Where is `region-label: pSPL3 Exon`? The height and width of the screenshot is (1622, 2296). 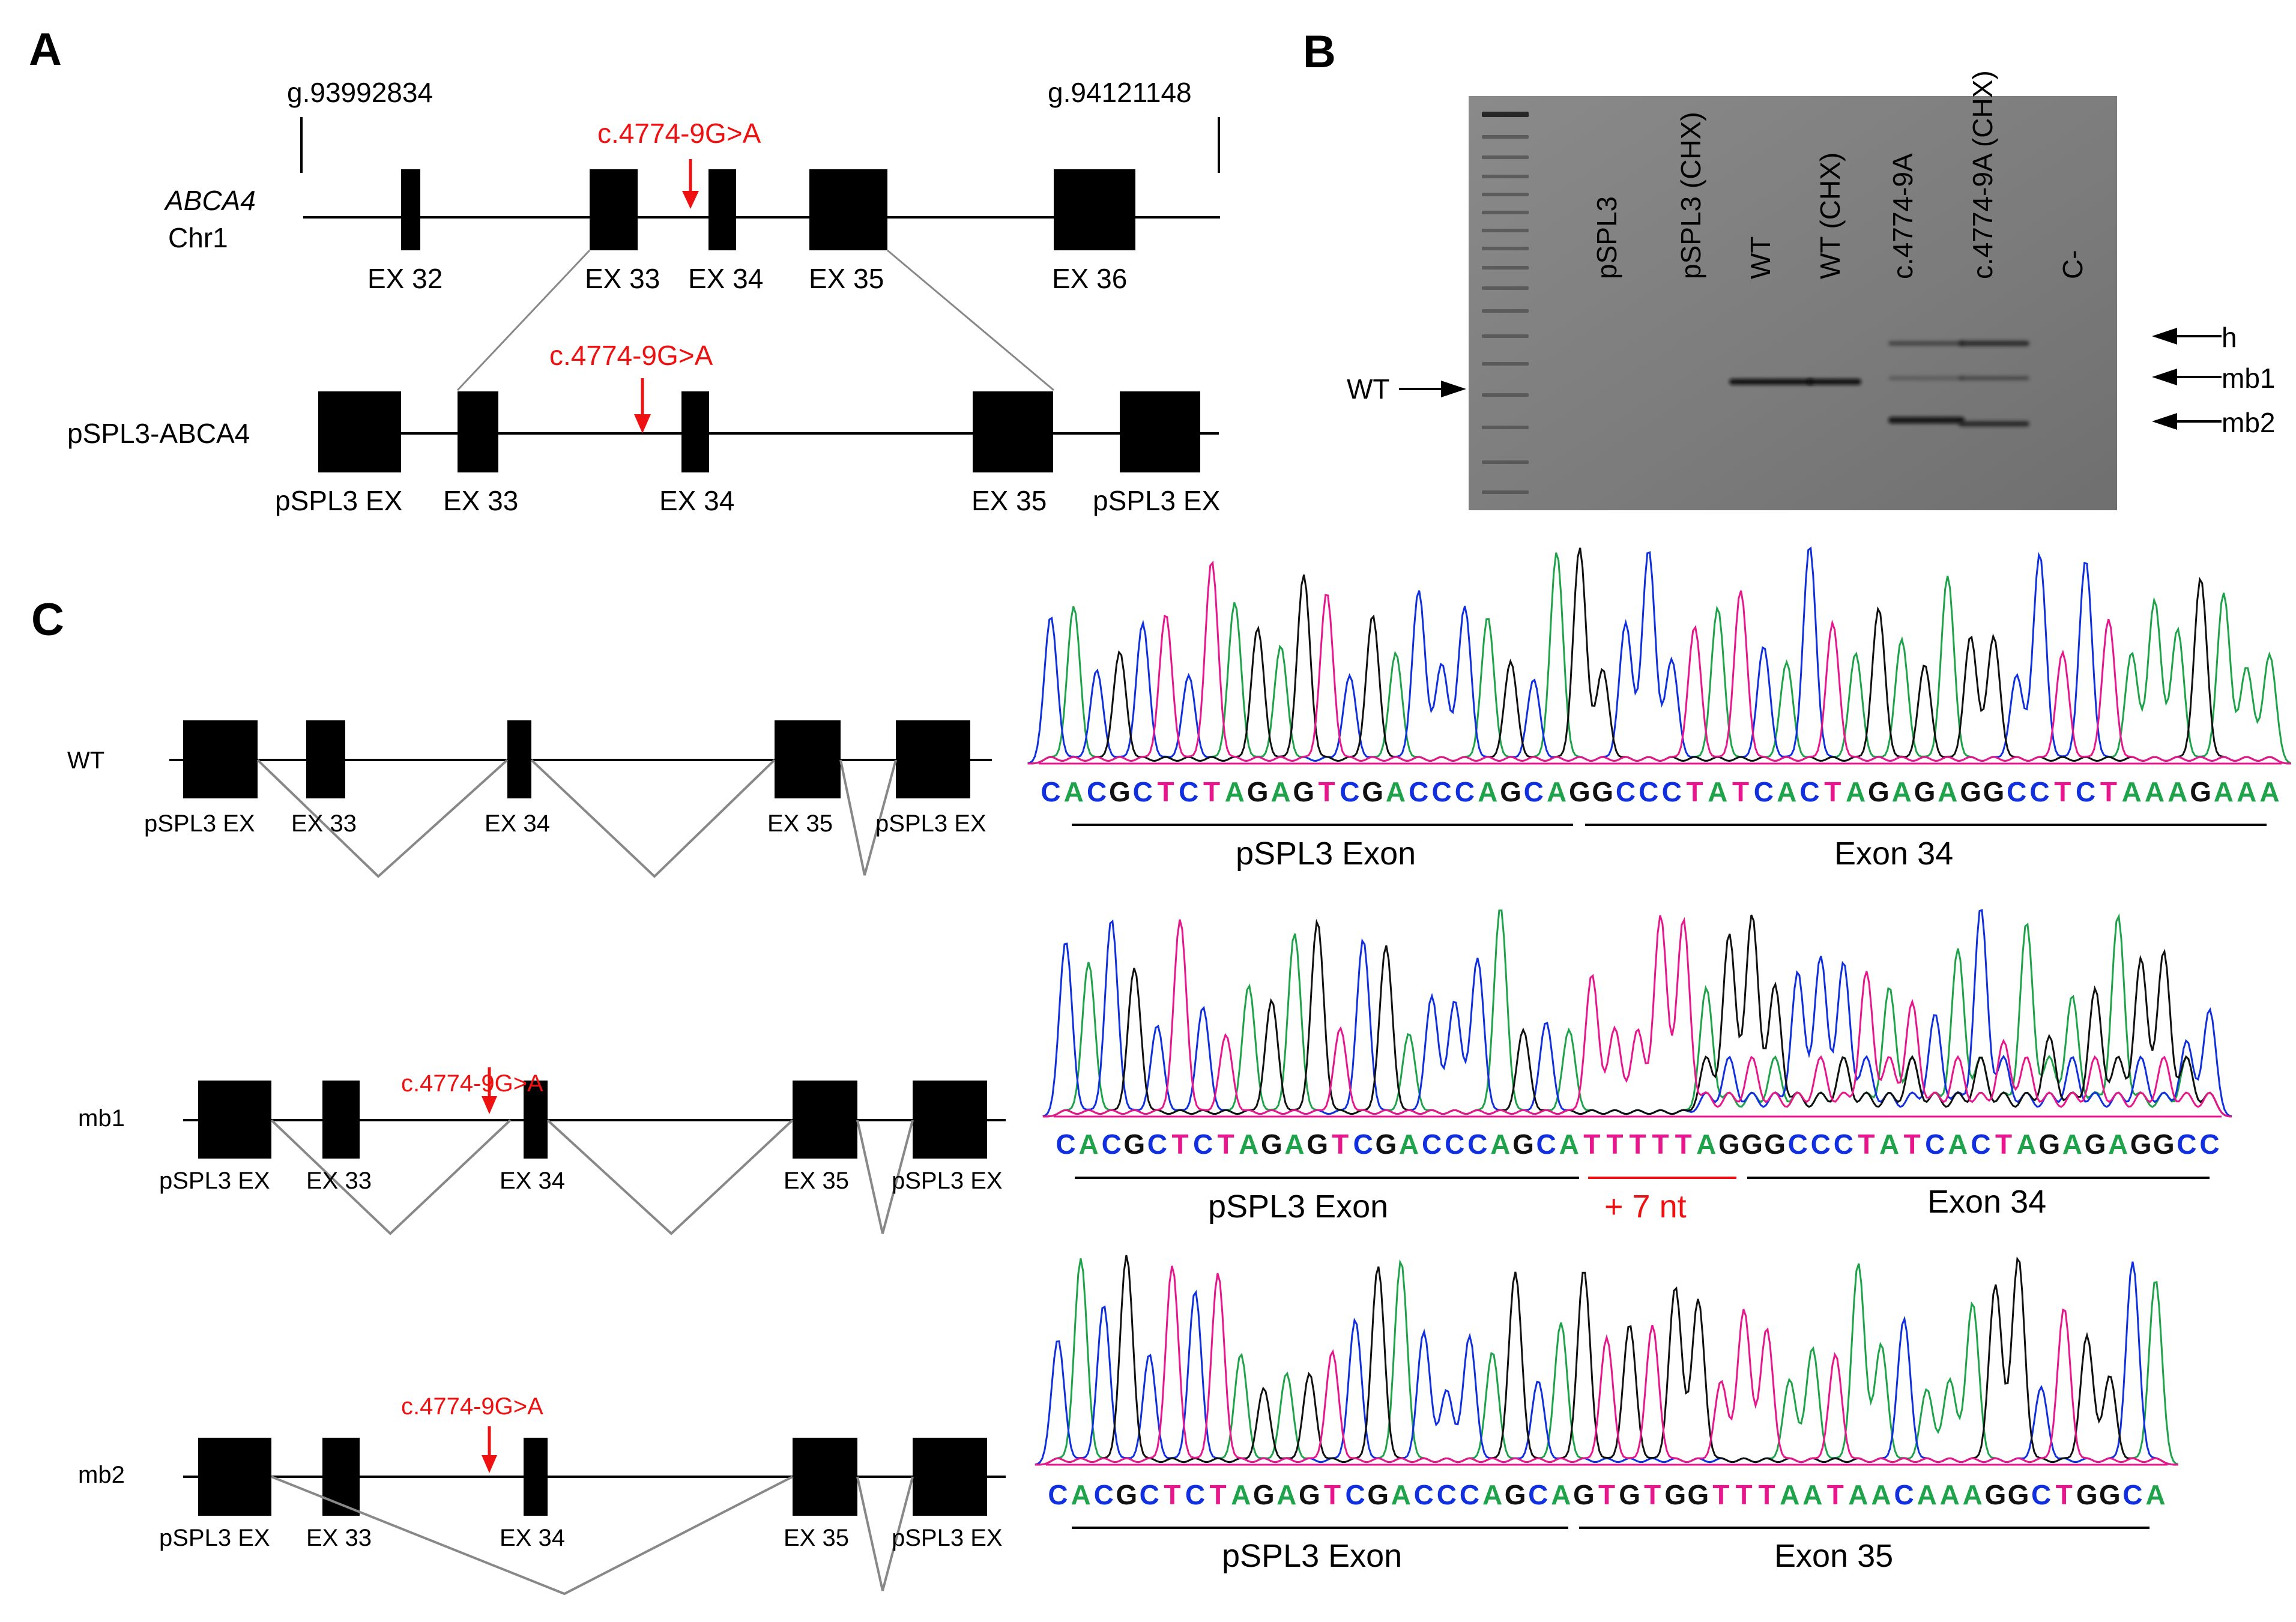 region-label: pSPL3 Exon is located at coordinates (1298, 1207).